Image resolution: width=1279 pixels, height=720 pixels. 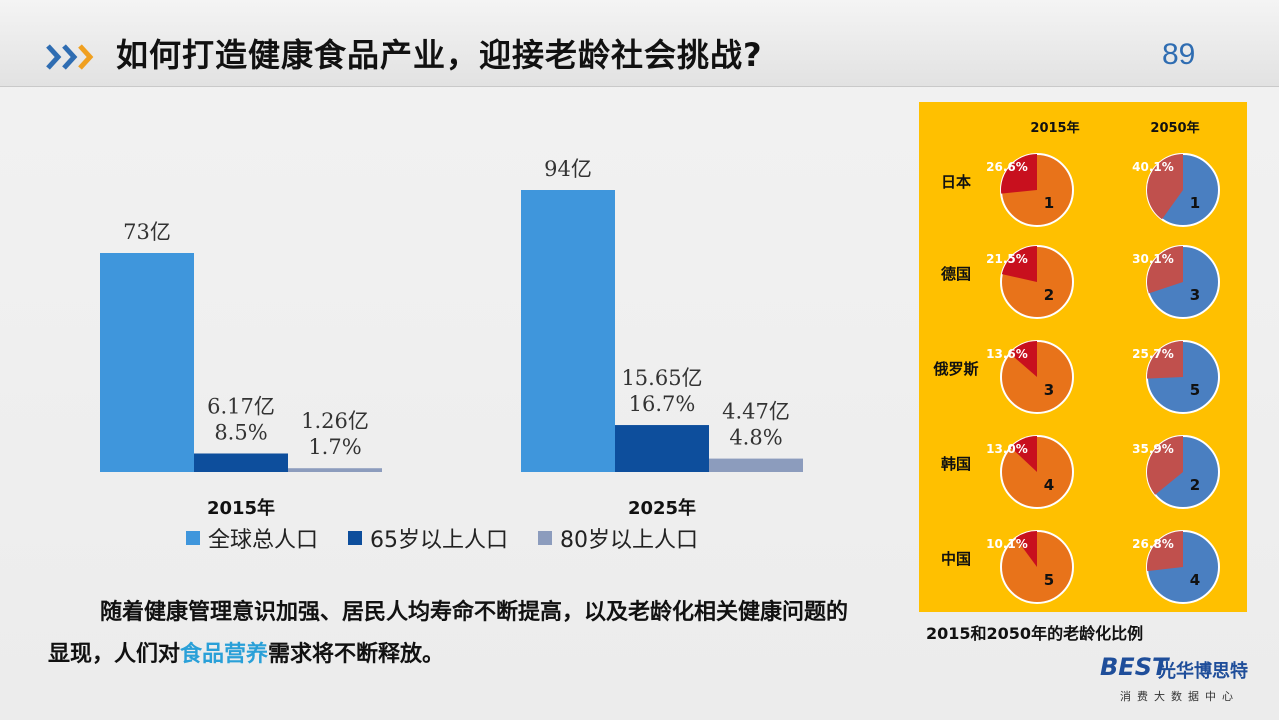 I want to click on pie-percent-1-2050: 30.1%, so click(x=1153, y=259).